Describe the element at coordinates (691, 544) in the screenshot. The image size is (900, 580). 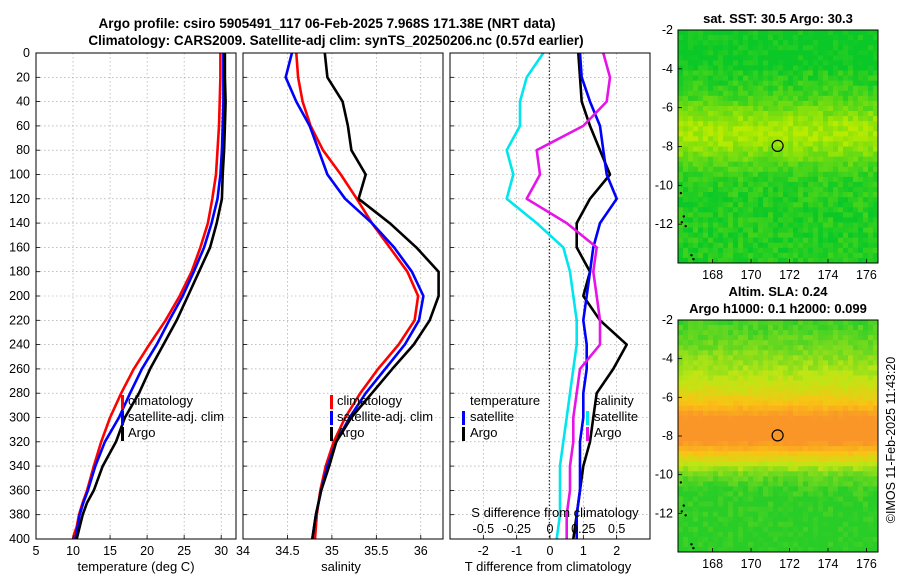
I see `island` at that location.